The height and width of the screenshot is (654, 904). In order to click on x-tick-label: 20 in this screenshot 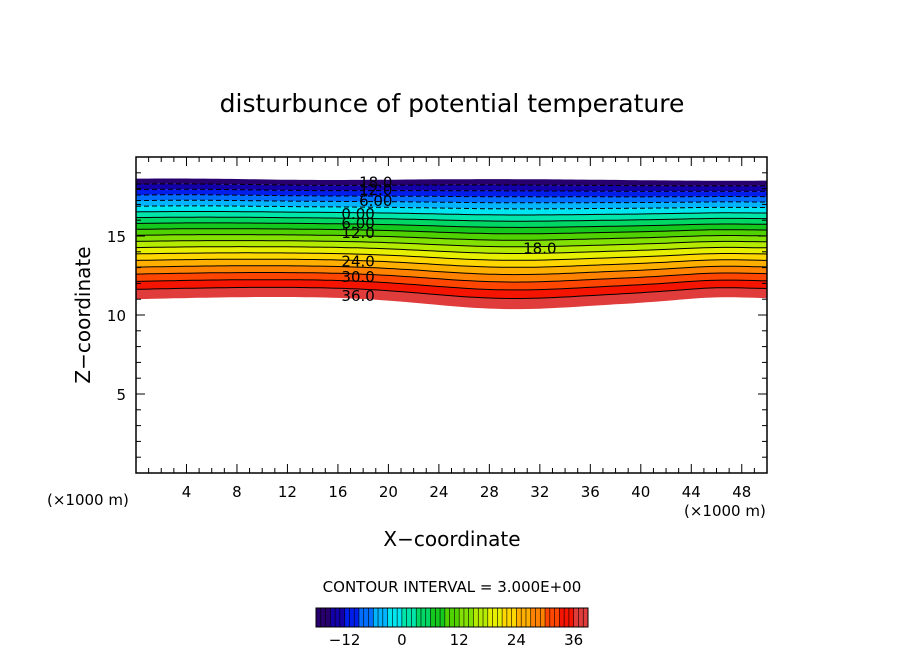, I will do `click(388, 492)`.